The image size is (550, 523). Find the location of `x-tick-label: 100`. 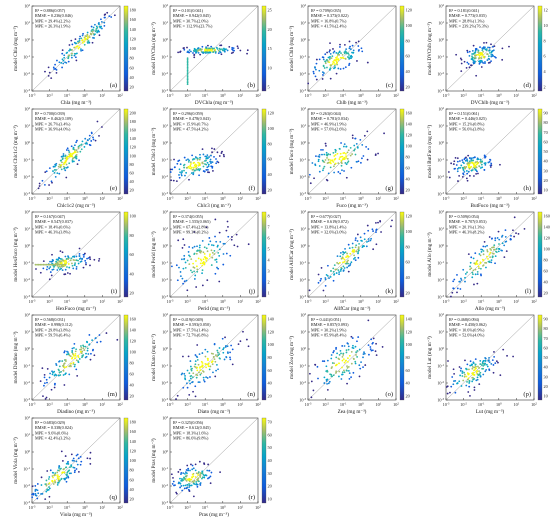

x-tick-label: 100 is located at coordinates (361, 404).